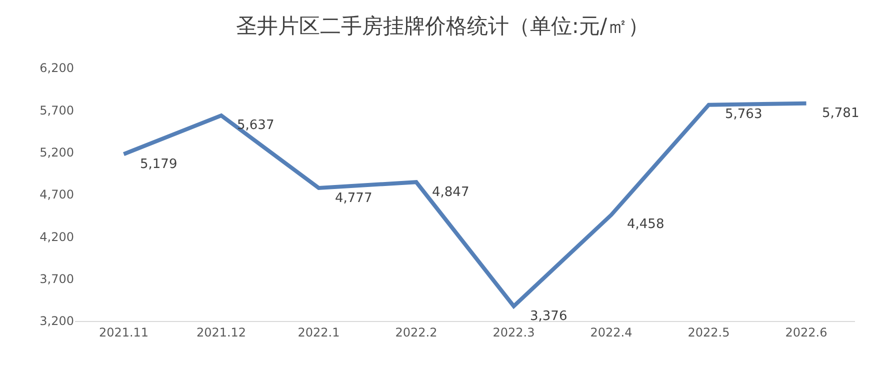  What do you see at coordinates (159, 164) in the screenshot?
I see `data-label: 5,179` at bounding box center [159, 164].